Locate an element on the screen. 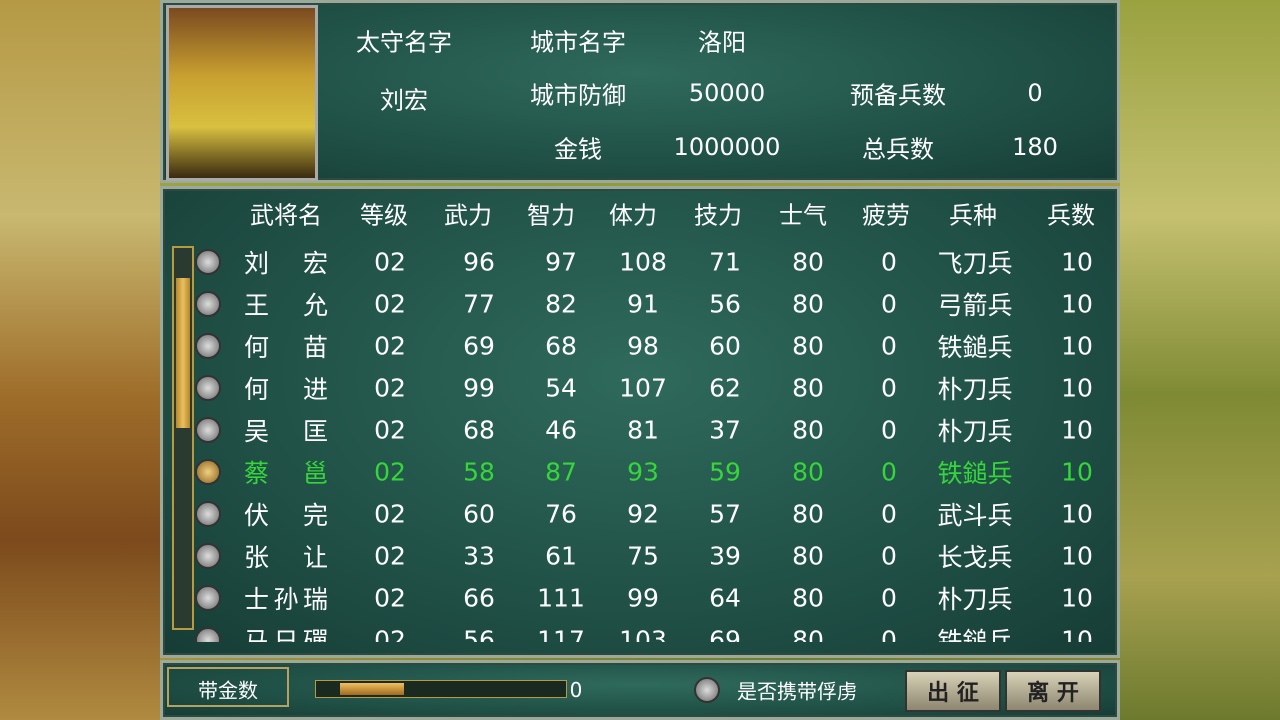  defense: 50000 is located at coordinates (727, 93).